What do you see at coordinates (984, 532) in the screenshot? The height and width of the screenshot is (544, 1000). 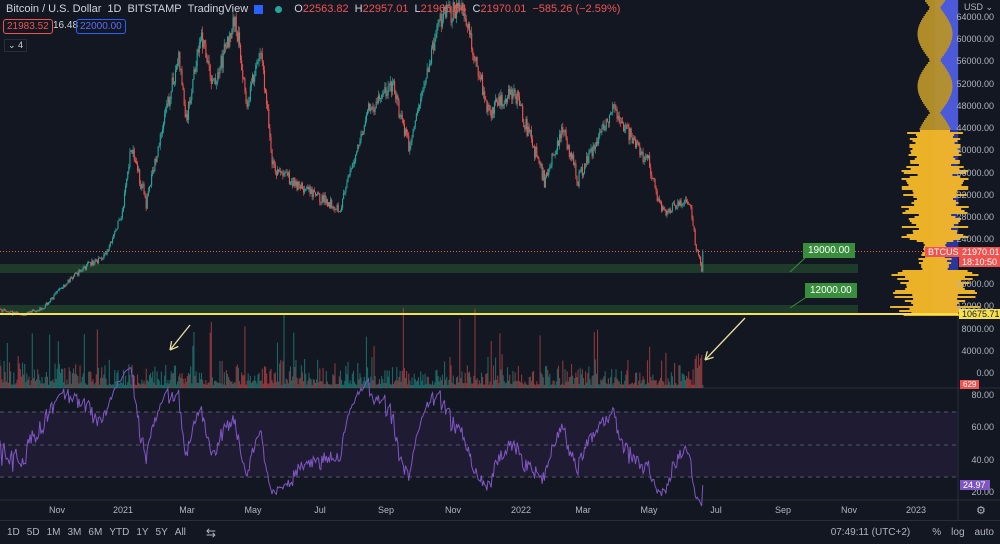 I see `auto-scale-toggle: auto` at bounding box center [984, 532].